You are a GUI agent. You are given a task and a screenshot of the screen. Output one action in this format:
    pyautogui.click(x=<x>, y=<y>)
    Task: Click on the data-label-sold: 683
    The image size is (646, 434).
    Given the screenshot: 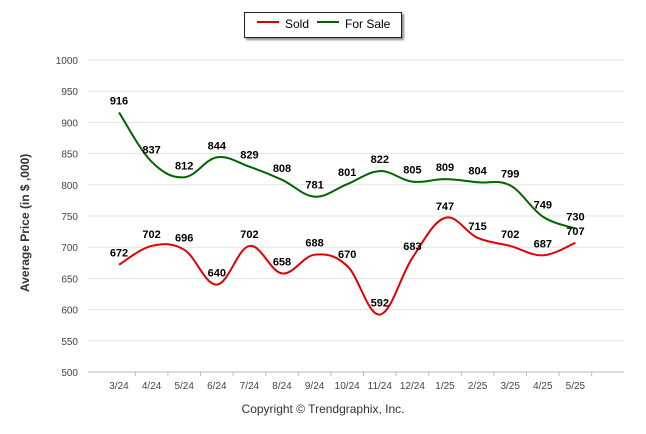 What is the action you would take?
    pyautogui.click(x=412, y=247)
    